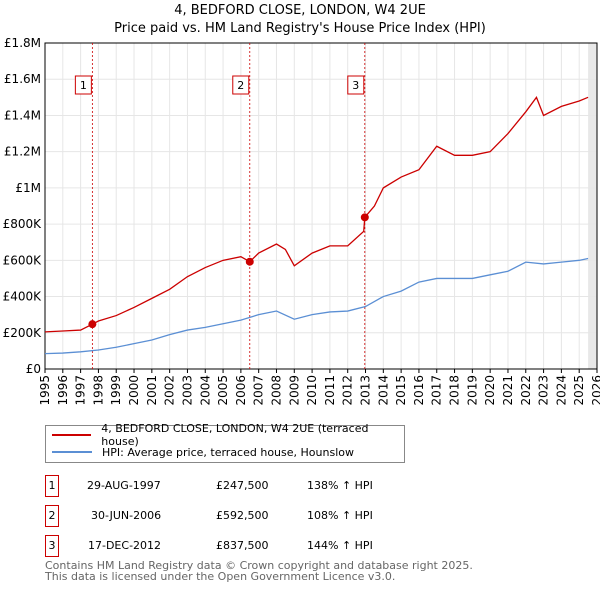 This screenshot has width=600, height=590. I want to click on chart-title: 4, BEDFORD CLOSE, LONDON, W4 2UE, so click(300, 10).